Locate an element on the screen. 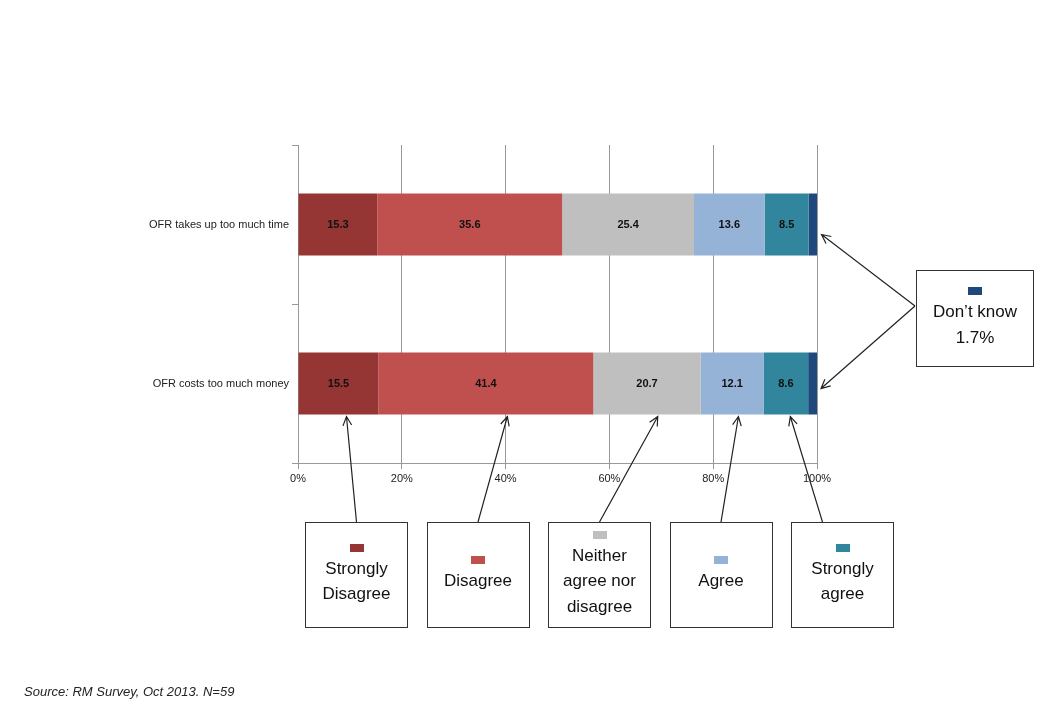 This screenshot has height=709, width=1057. data-label: 15.3 is located at coordinates (338, 223).